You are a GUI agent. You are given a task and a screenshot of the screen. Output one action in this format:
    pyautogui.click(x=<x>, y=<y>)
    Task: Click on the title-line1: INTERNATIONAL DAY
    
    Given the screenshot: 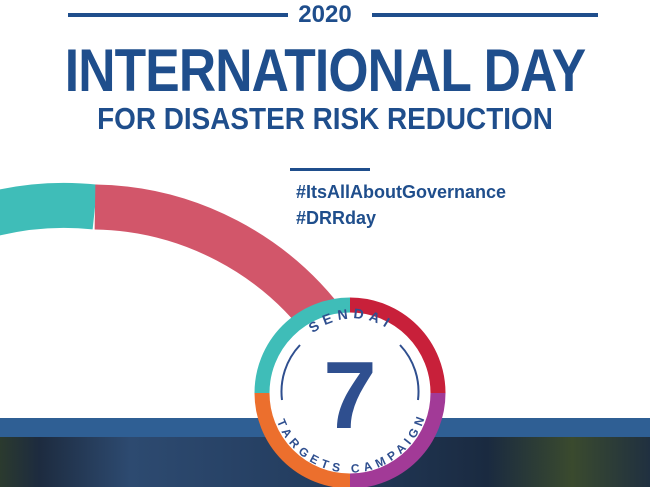 What is the action you would take?
    pyautogui.click(x=325, y=70)
    